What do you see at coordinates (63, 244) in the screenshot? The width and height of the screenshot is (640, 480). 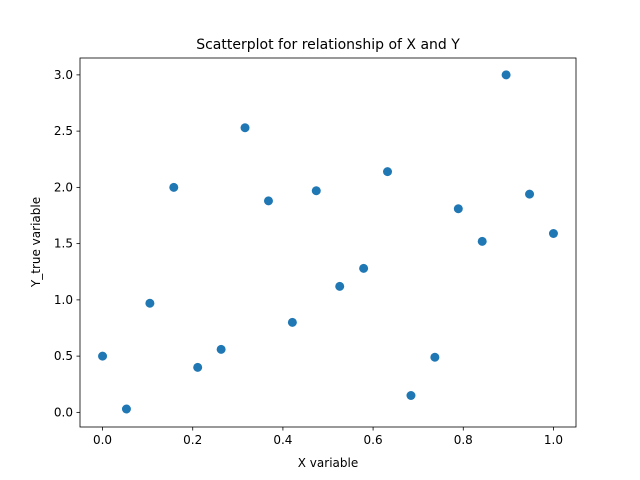 I see `y-tick-label: 1.5` at bounding box center [63, 244].